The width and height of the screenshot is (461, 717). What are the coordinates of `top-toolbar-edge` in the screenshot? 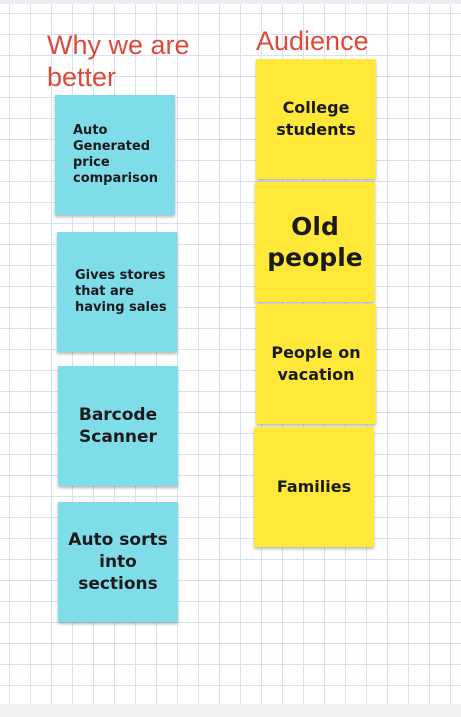 It's located at (230, 2).